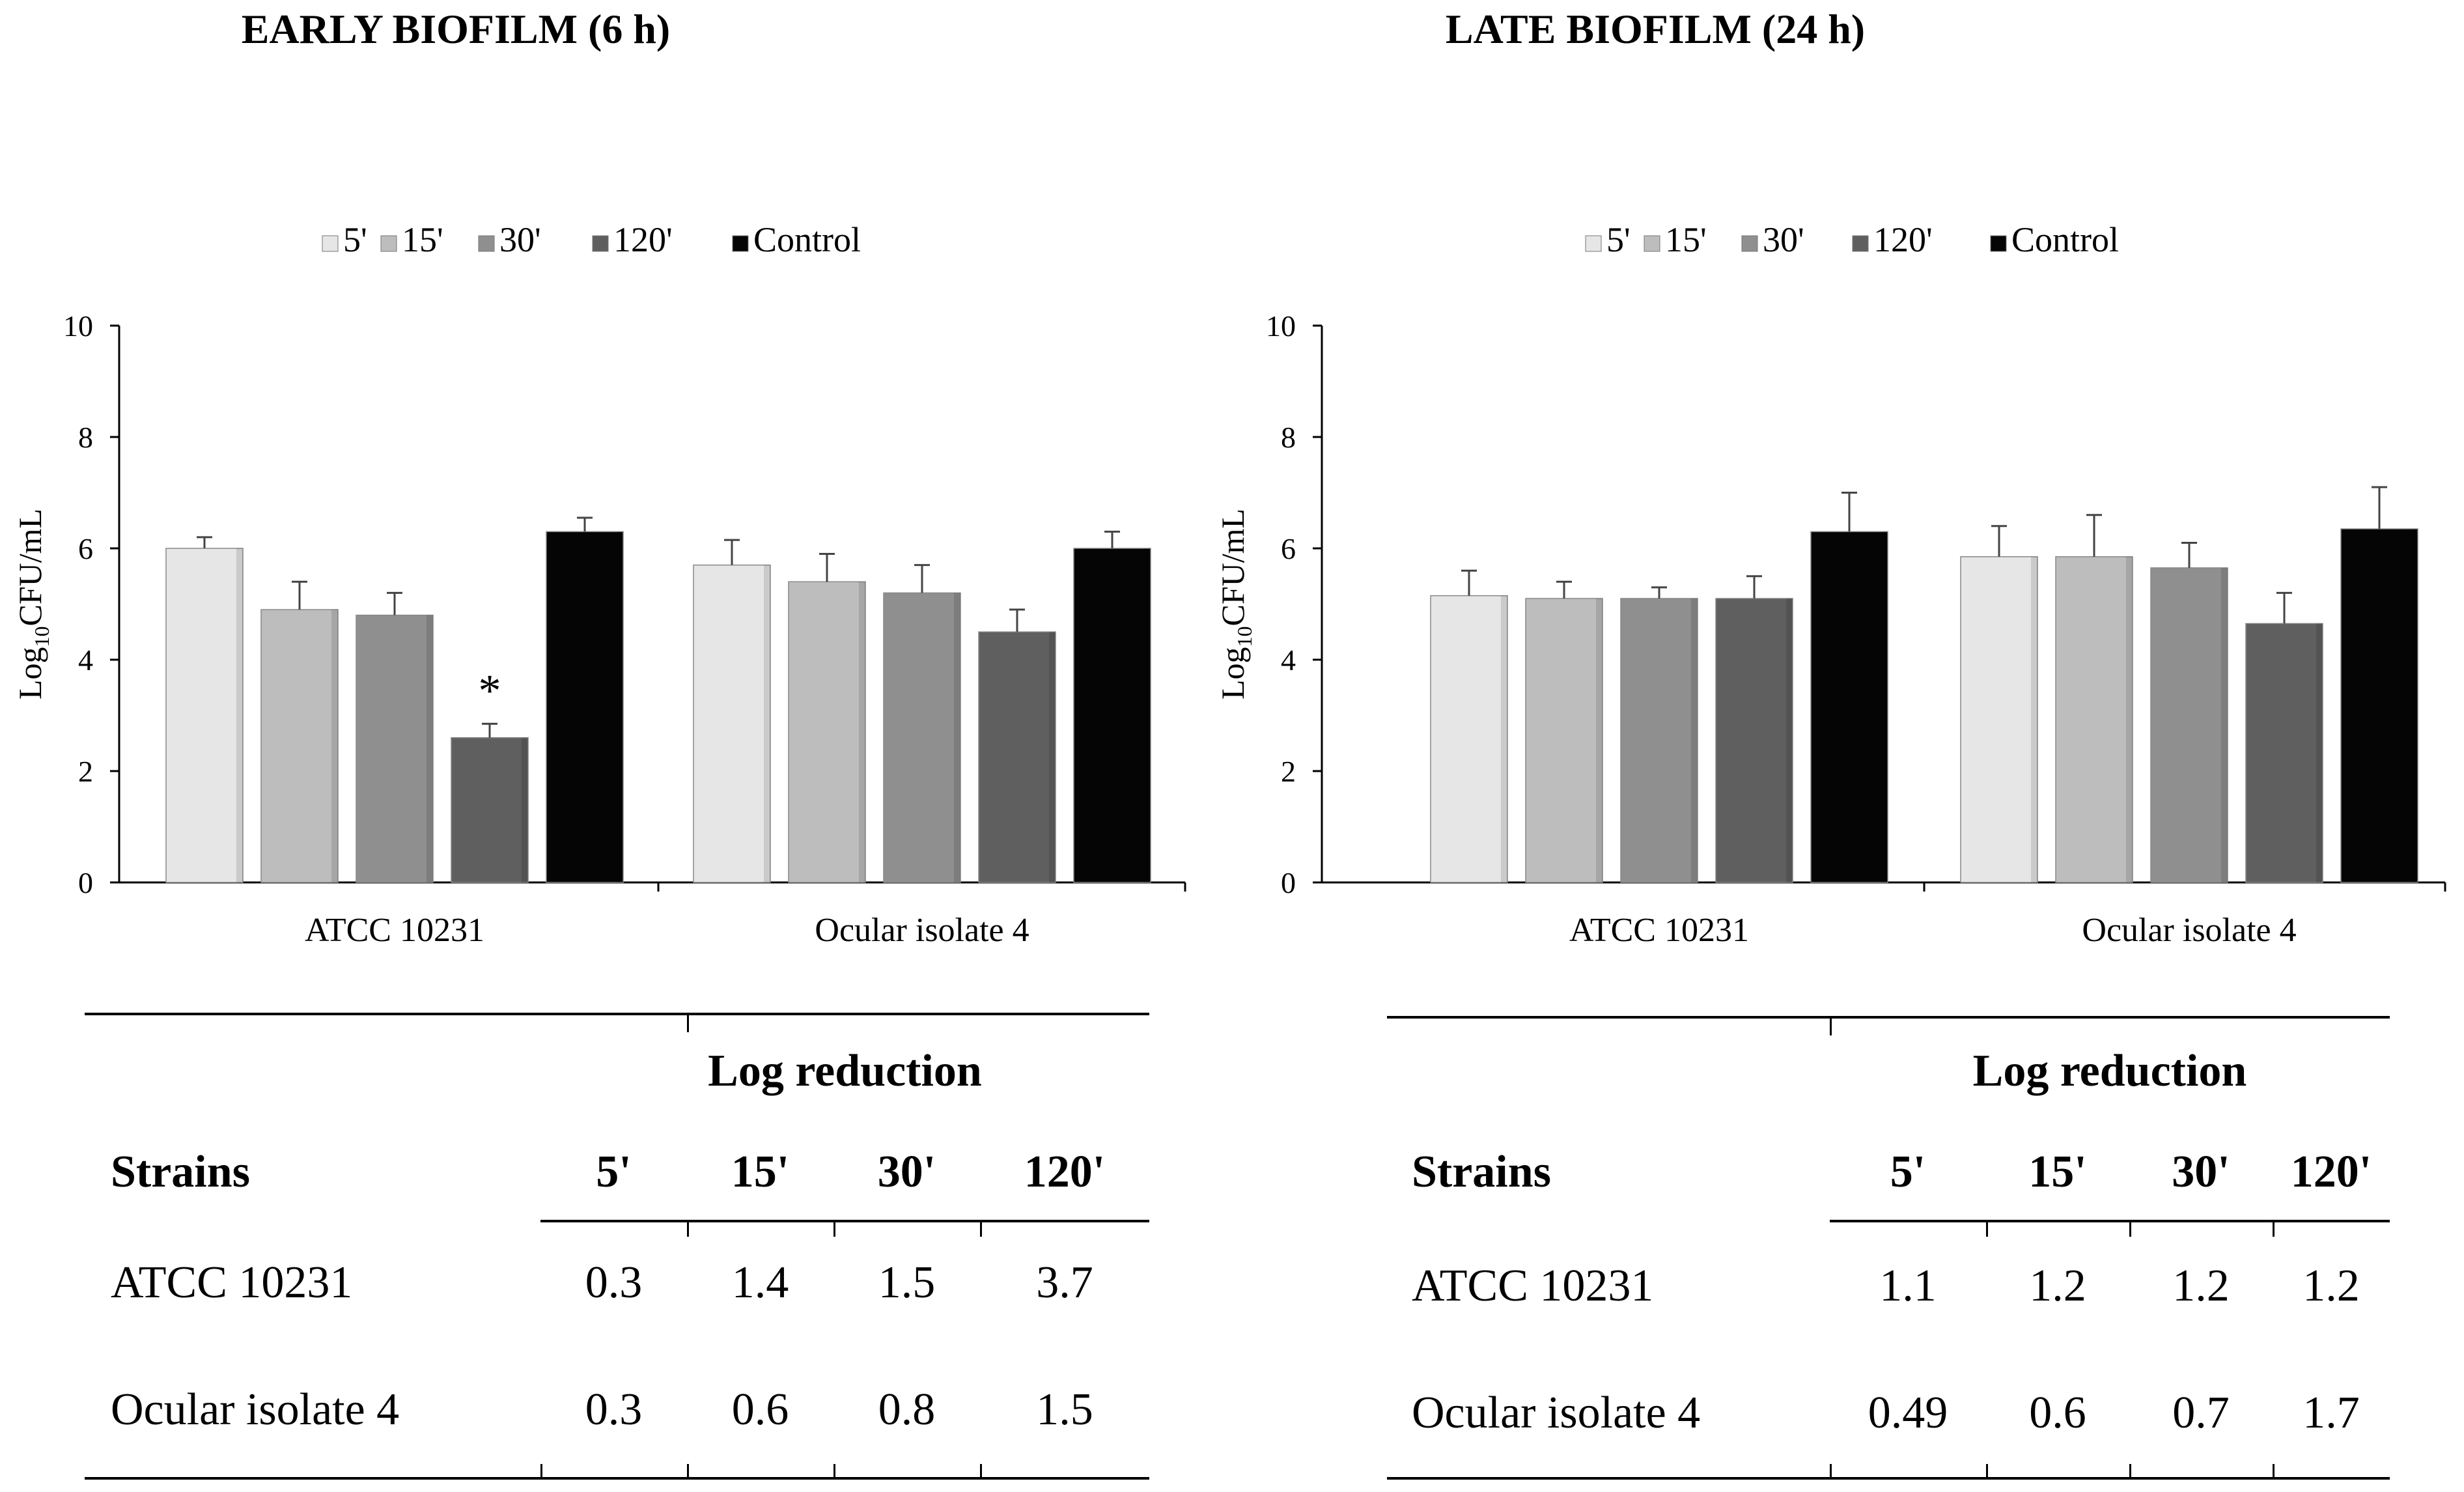 This screenshot has height=1492, width=2464. Describe the element at coordinates (1656, 29) in the screenshot. I see `chart-title: LATE BIOFILM (24 h)` at that location.